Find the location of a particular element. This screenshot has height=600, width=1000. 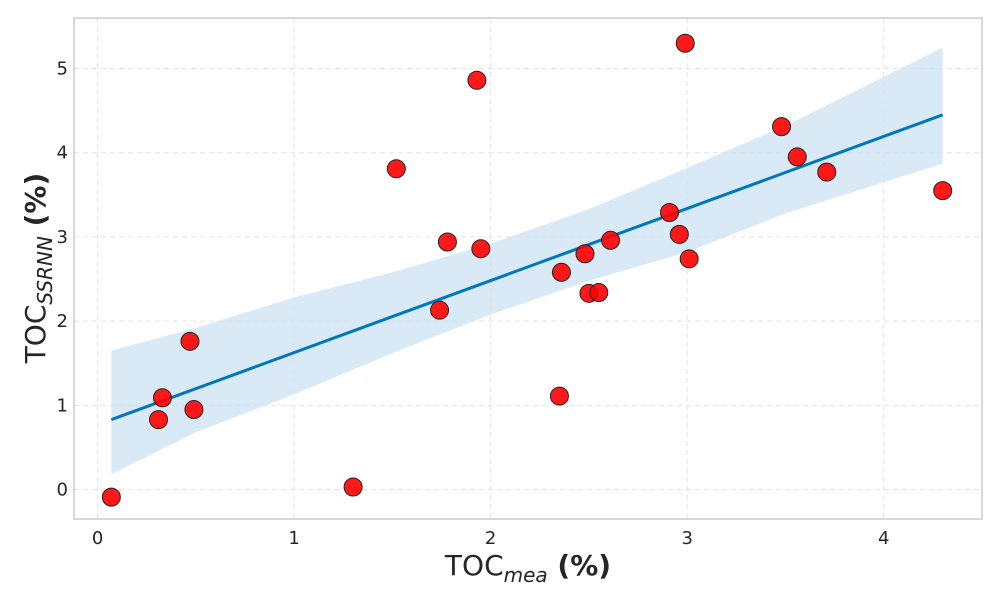

x-tick-label: 0 is located at coordinates (97, 538).